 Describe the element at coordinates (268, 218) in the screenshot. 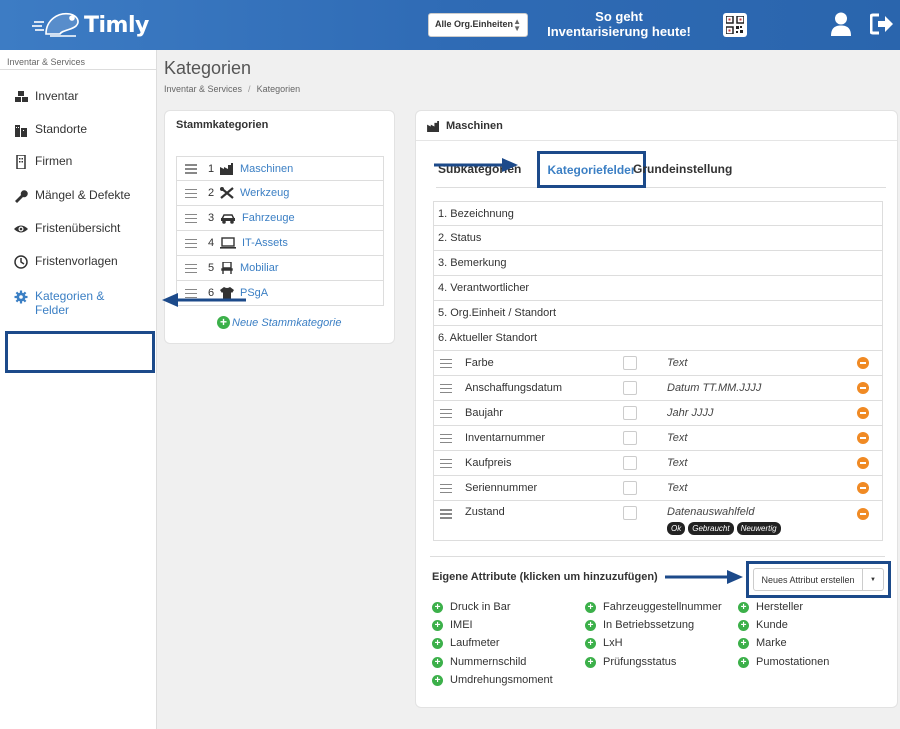

I see `category-link: Fahrzeuge` at that location.